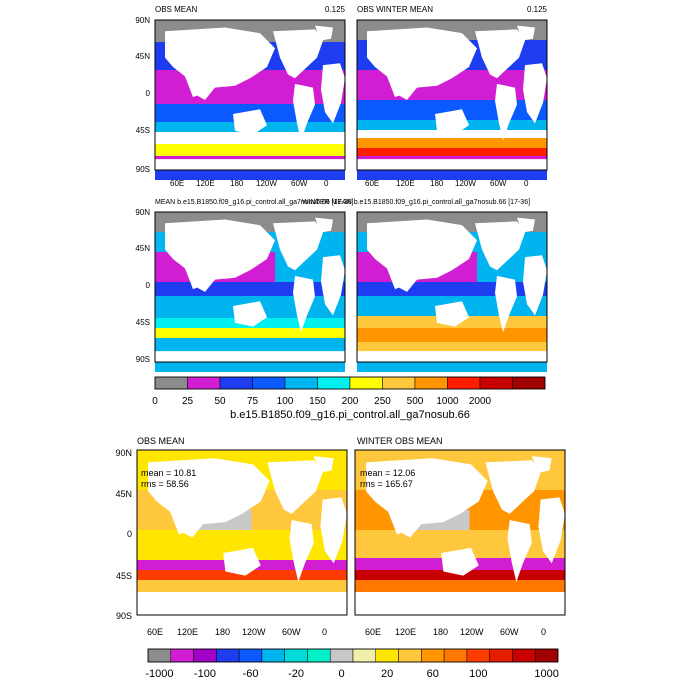  Describe the element at coordinates (498, 183) in the screenshot. I see `lon-label-60w-r: 60W` at that location.